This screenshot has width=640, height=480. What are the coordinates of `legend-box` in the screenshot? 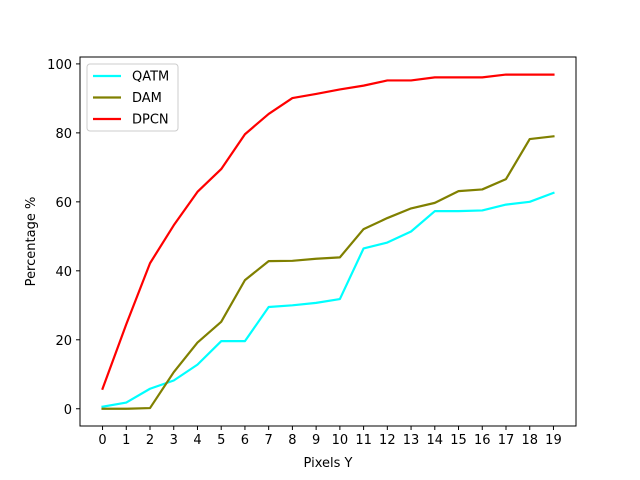 It's located at (132, 97).